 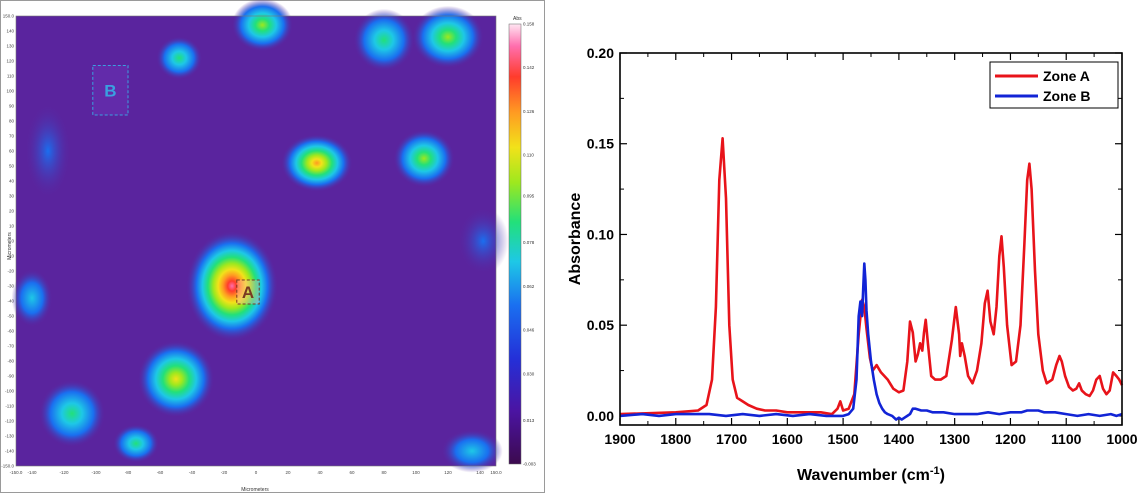 What do you see at coordinates (1066, 76) in the screenshot?
I see `legend-entry-zone-a: Zone A` at bounding box center [1066, 76].